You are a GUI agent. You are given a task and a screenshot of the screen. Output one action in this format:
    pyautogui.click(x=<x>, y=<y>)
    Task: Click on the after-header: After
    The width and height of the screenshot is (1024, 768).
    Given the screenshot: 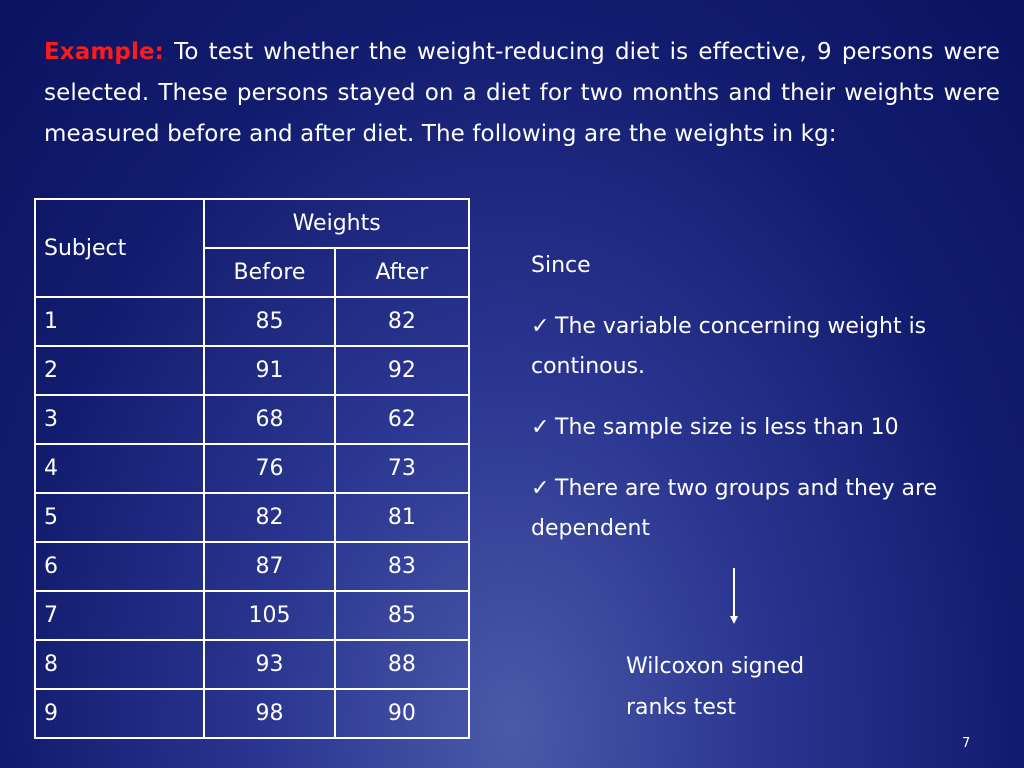 What is the action you would take?
    pyautogui.click(x=402, y=272)
    